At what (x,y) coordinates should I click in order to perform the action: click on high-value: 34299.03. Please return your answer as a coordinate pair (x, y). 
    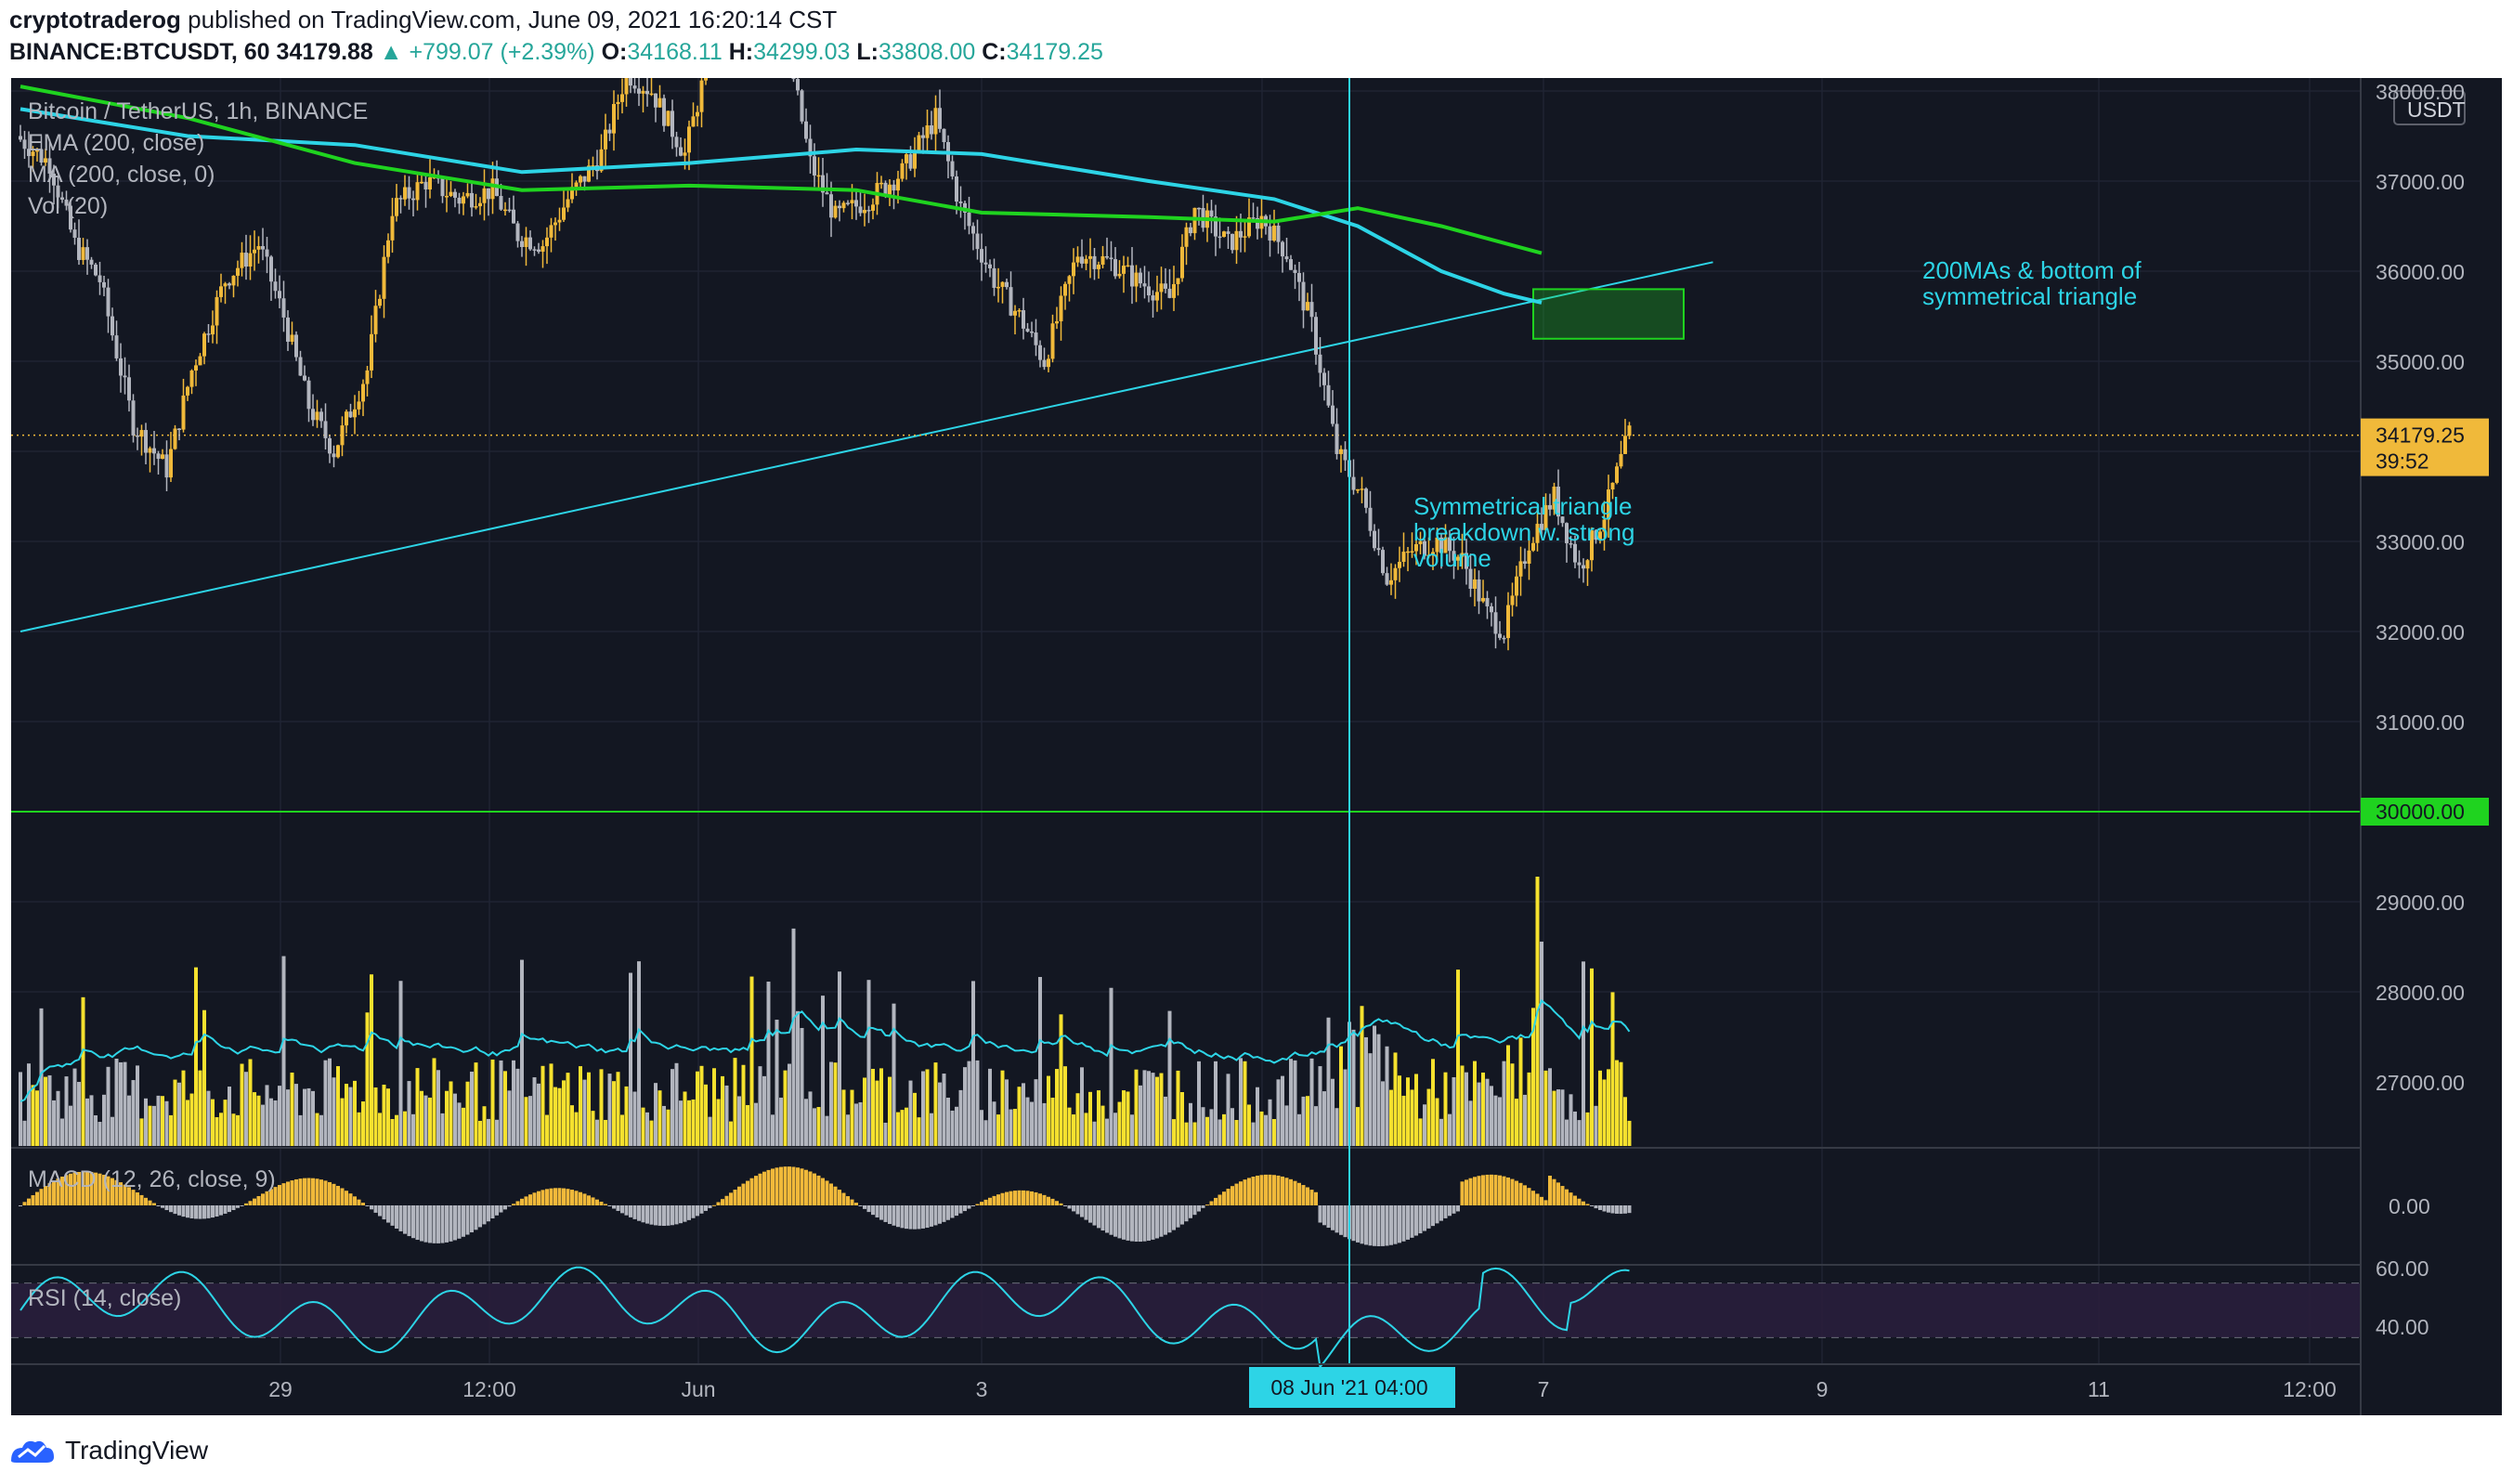
    Looking at the image, I should click on (802, 52).